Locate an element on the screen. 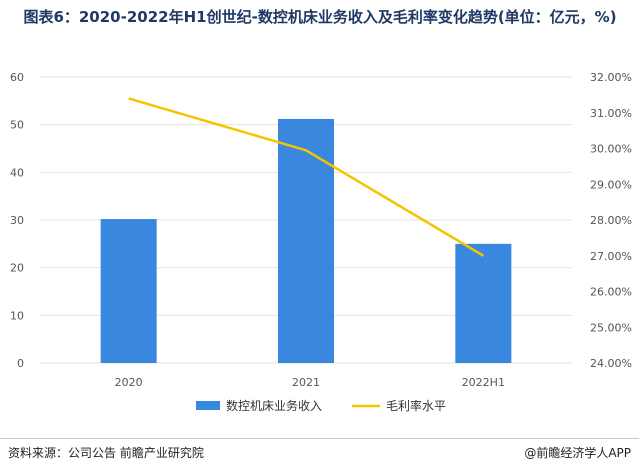 The width and height of the screenshot is (639, 473). left-axis-ticks: 0 10 20 30 40 50 60 is located at coordinates (17, 220).